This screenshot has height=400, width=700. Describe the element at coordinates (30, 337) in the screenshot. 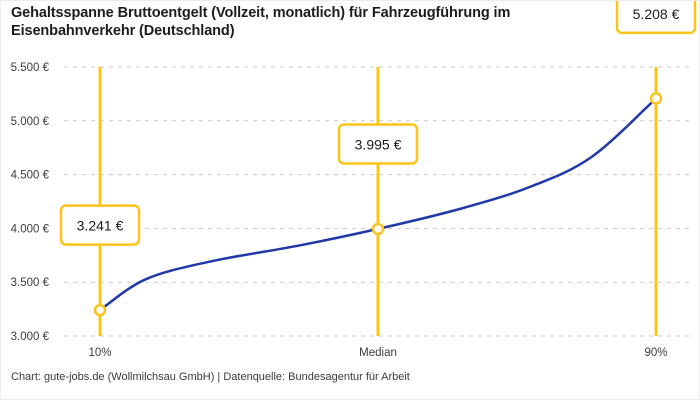

I see `y-tick-label: 3.000 €` at that location.